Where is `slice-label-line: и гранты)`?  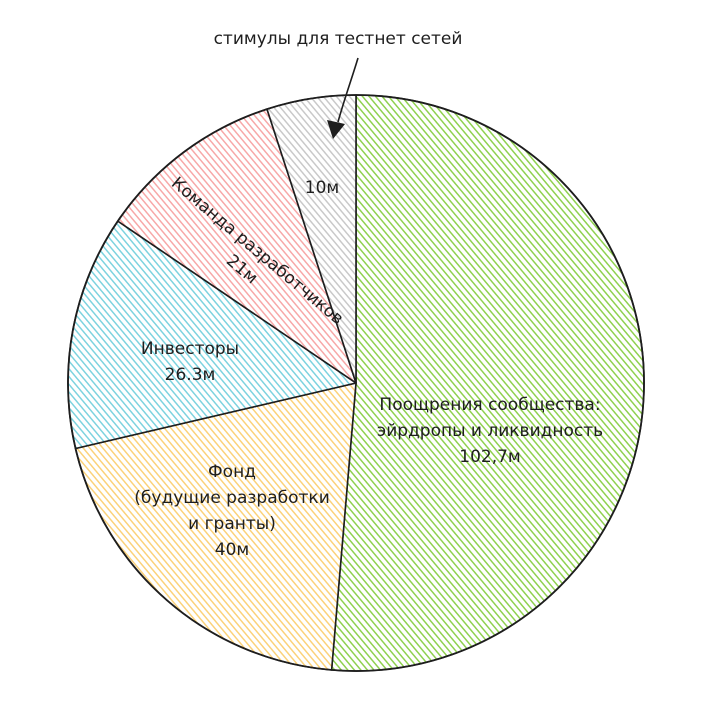 slice-label-line: и гранты) is located at coordinates (232, 524).